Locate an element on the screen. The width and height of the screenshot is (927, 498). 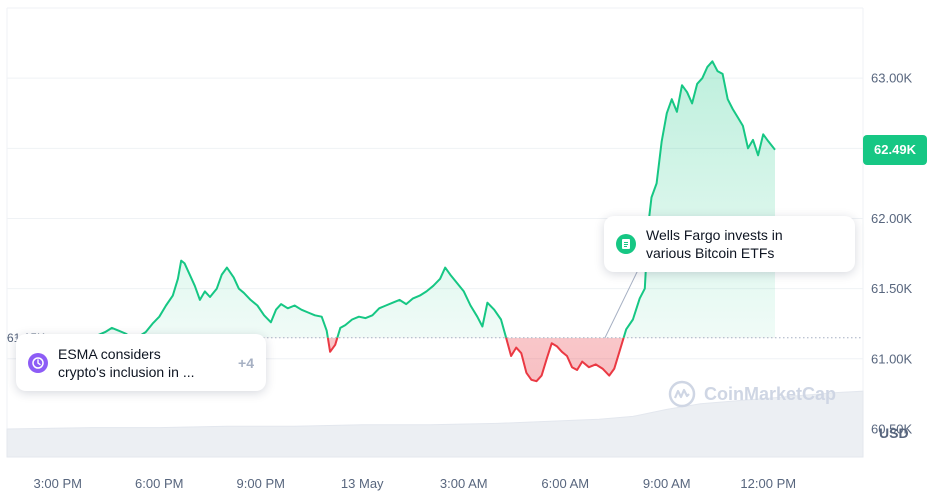
clock-icon is located at coordinates (38, 362).